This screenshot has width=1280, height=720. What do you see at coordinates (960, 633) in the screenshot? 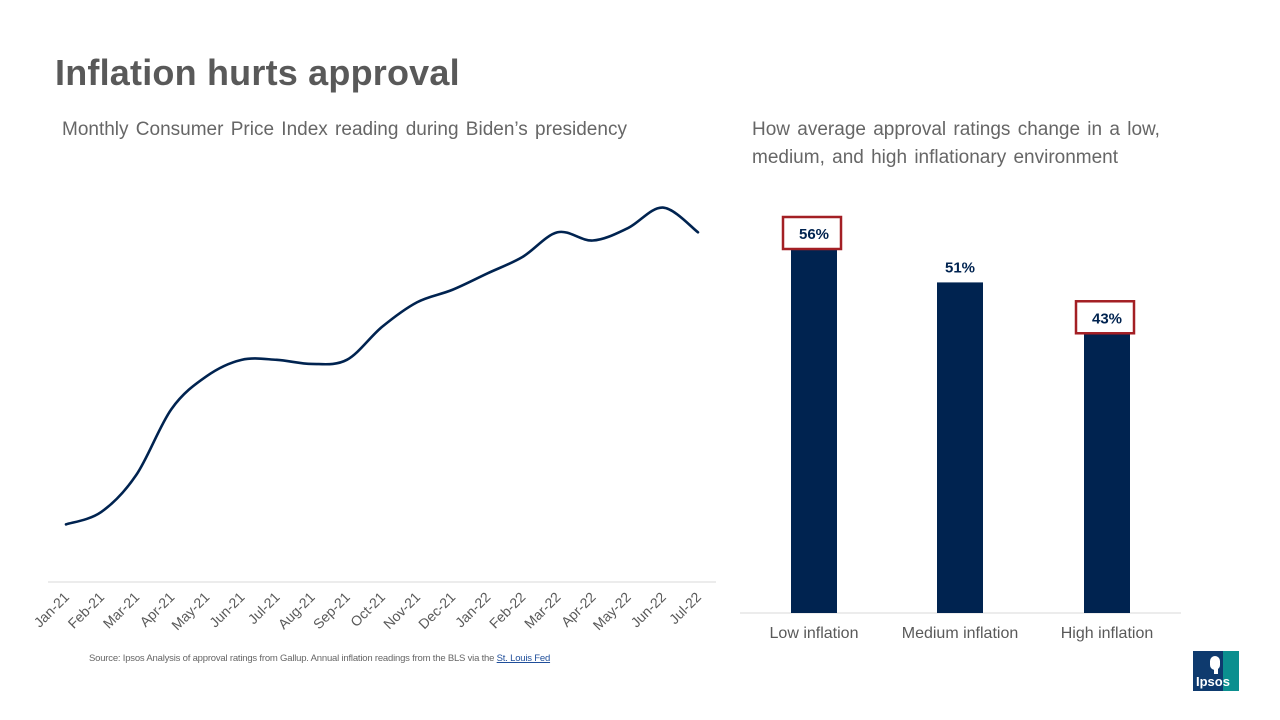
I see `bar-category-label: Medium inflation` at bounding box center [960, 633].